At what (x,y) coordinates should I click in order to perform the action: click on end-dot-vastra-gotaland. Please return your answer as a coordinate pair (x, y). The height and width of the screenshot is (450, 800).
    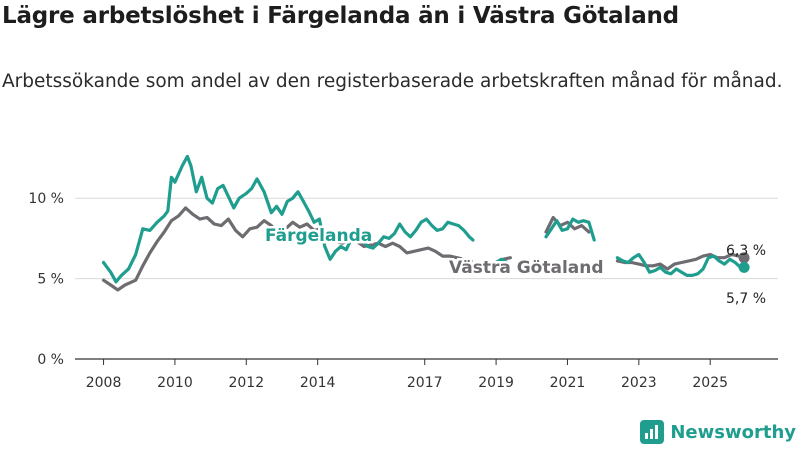
    Looking at the image, I should click on (744, 258).